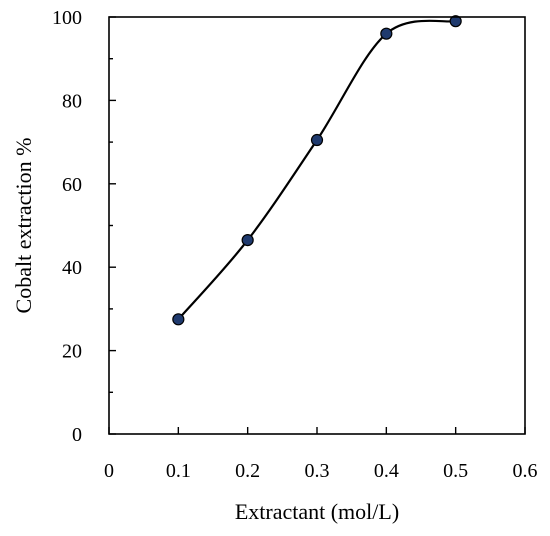 The image size is (550, 536). What do you see at coordinates (67, 18) in the screenshot?
I see `y-tick-label: 100` at bounding box center [67, 18].